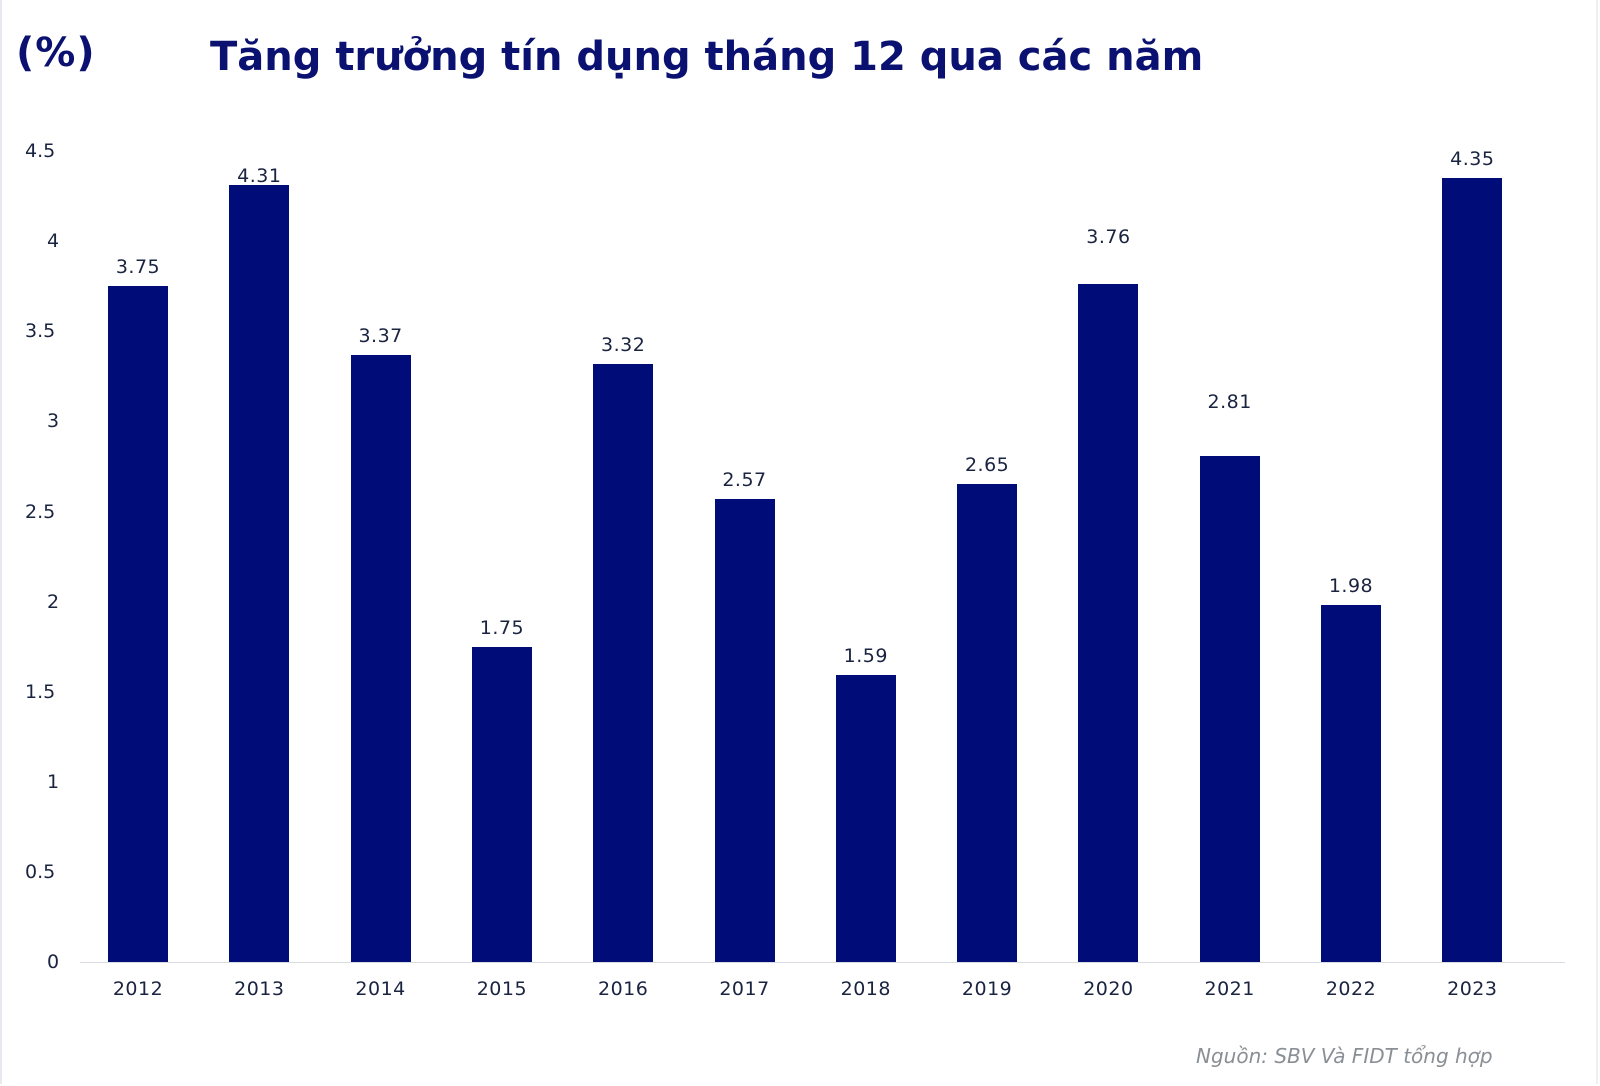 Image resolution: width=1600 pixels, height=1086 pixels. Describe the element at coordinates (1351, 989) in the screenshot. I see `x-tick-label: 2022` at that location.